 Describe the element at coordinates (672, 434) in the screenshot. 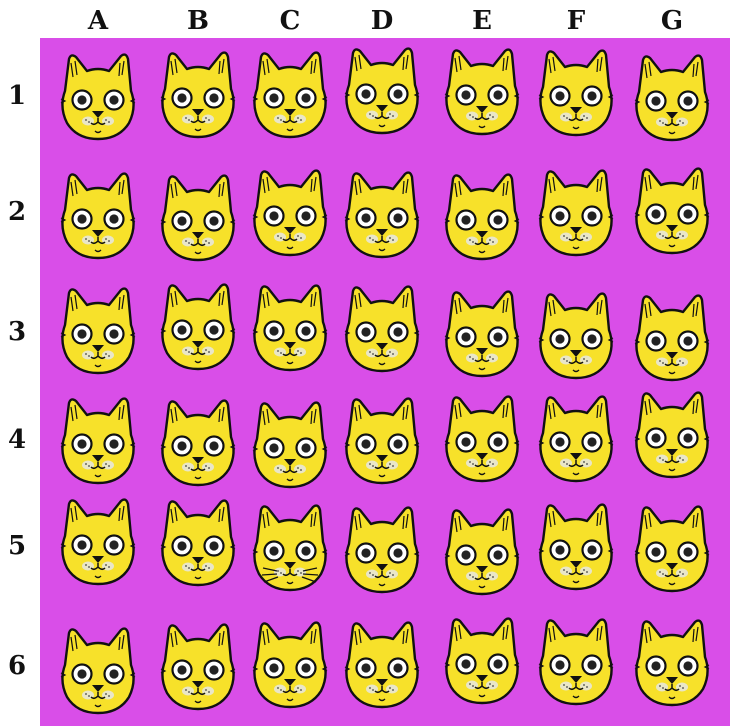

I see `cat-face-g4` at that location.